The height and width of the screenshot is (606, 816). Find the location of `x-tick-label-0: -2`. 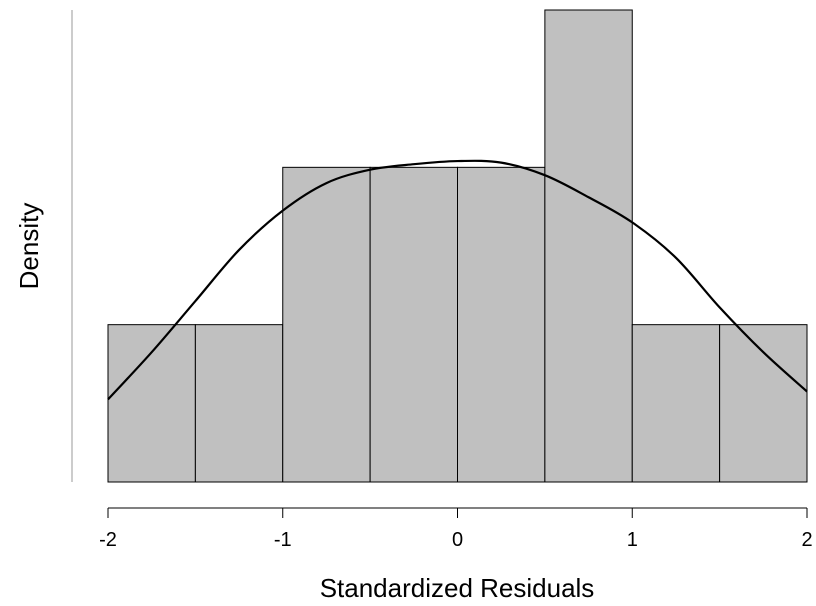

x-tick-label-0: -2 is located at coordinates (108, 540).